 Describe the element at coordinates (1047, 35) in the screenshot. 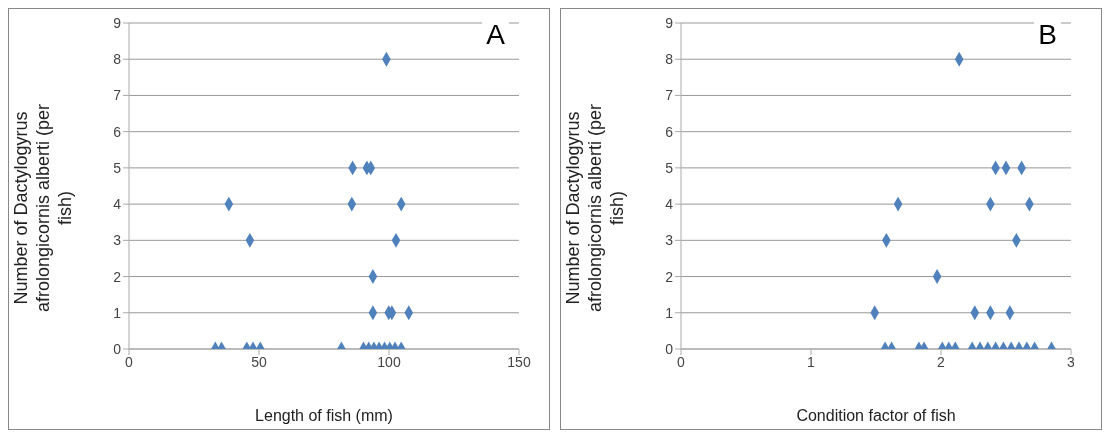

I see `annotation: B` at that location.